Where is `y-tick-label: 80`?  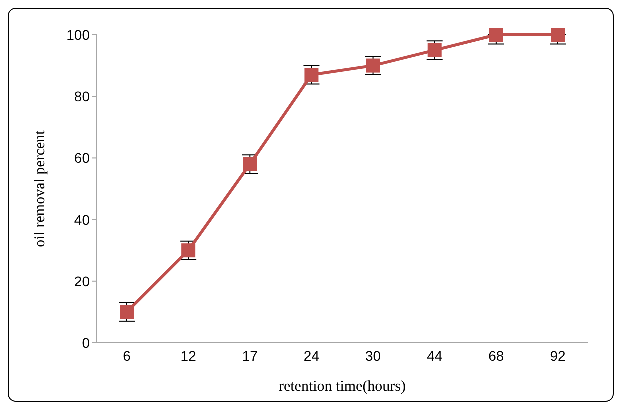 y-tick-label: 80 is located at coordinates (82, 96).